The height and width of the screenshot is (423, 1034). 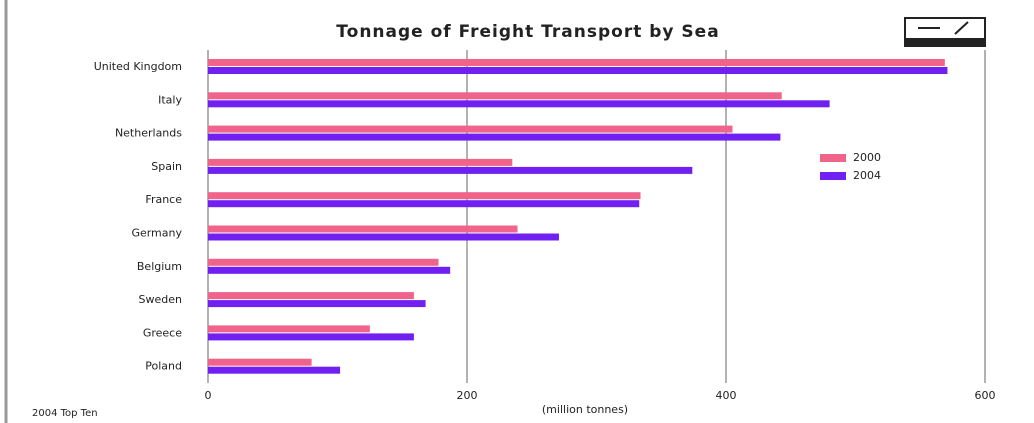 I want to click on legend-label: 2004, so click(x=867, y=175).